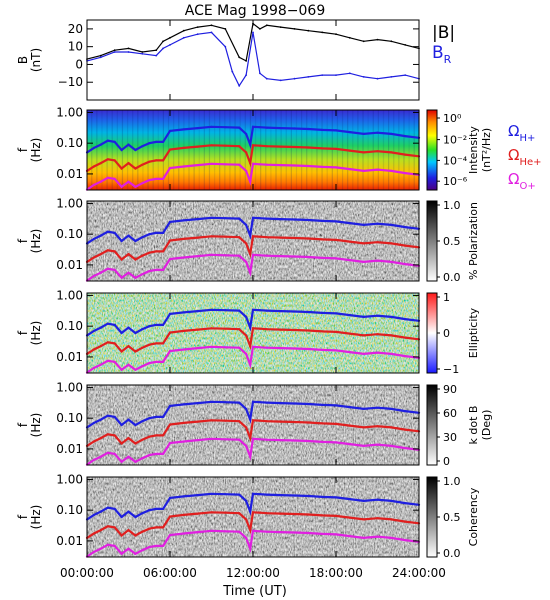 Image resolution: width=550 pixels, height=600 pixels. Describe the element at coordinates (473, 241) in the screenshot. I see `colorbar-label: % Polarization` at that location.